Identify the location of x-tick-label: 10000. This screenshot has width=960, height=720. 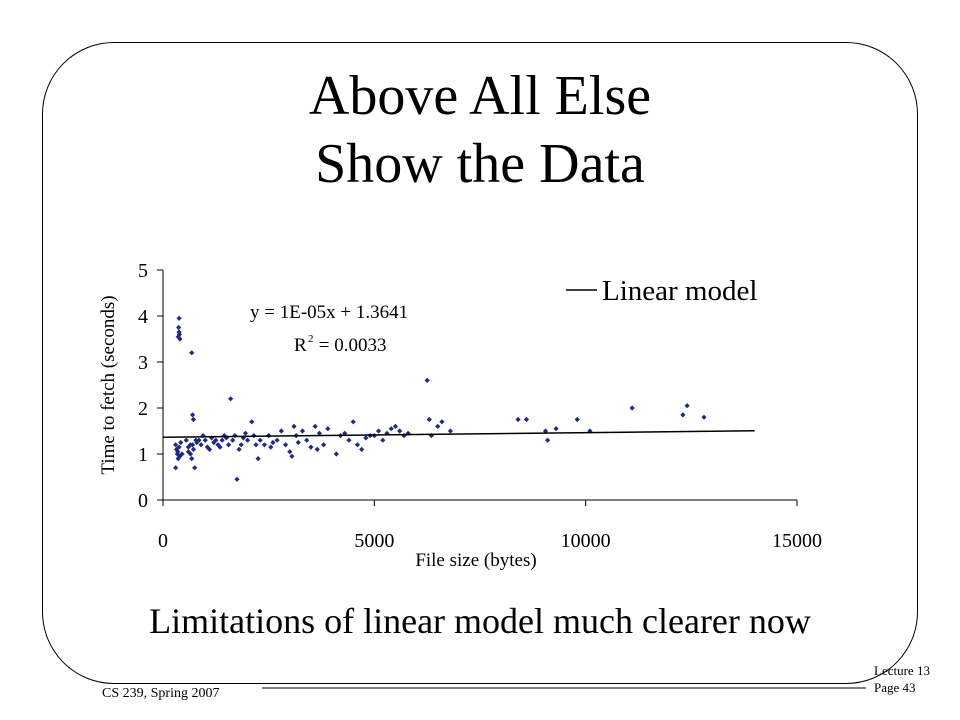
(586, 541).